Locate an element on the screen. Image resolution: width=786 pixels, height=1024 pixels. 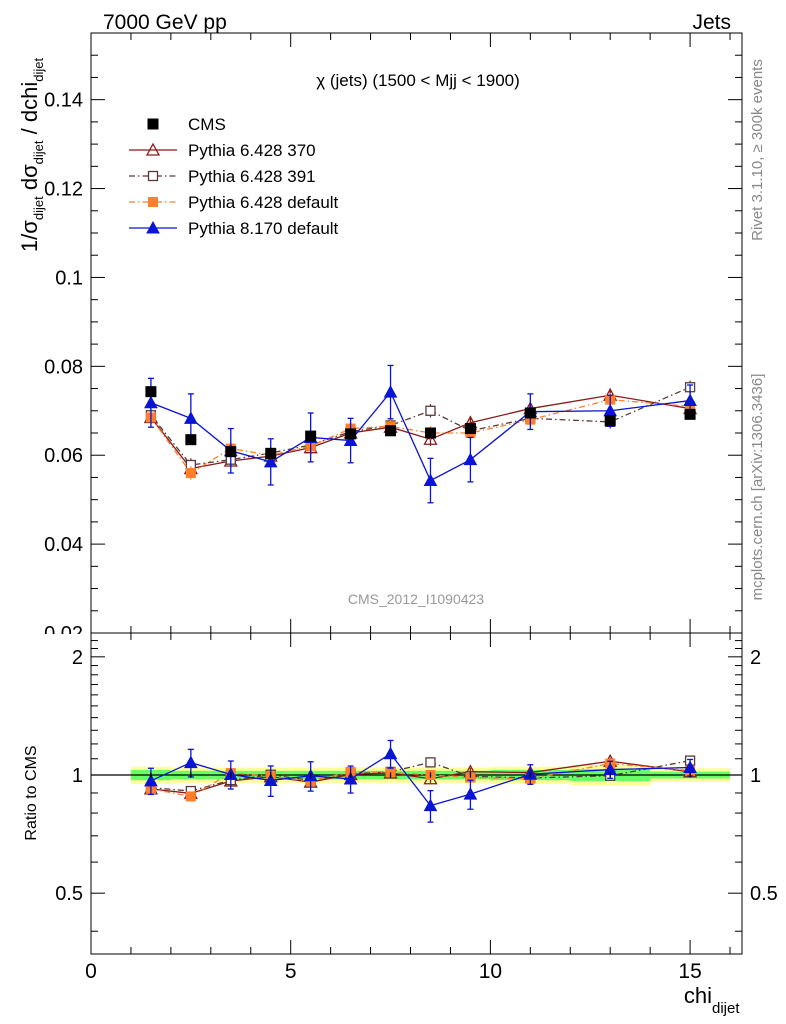
legend-label-p8_default: Pythia 8.170 default is located at coordinates (263, 228).